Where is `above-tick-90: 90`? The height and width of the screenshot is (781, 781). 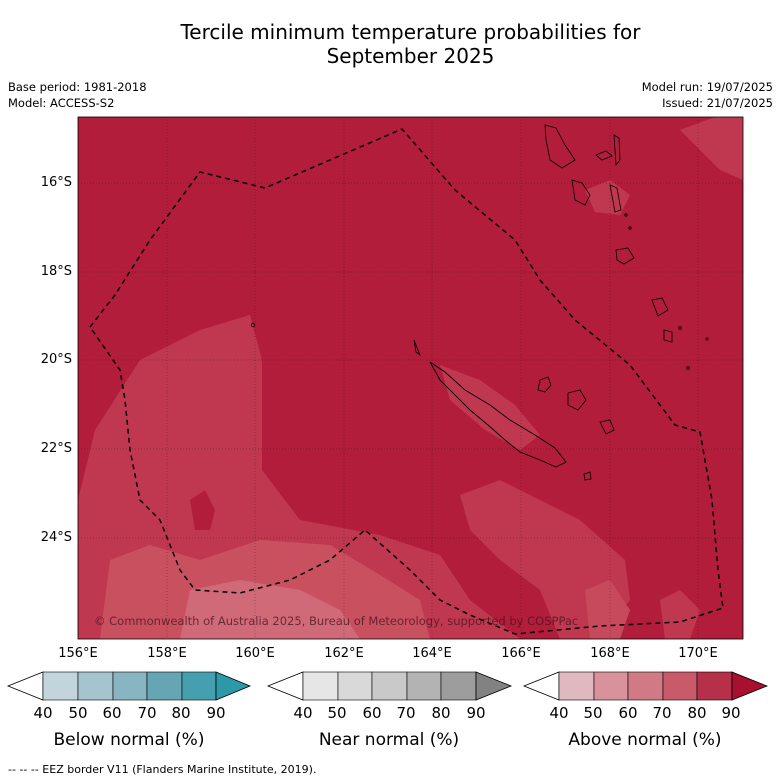
above-tick-90: 90 is located at coordinates (731, 713).